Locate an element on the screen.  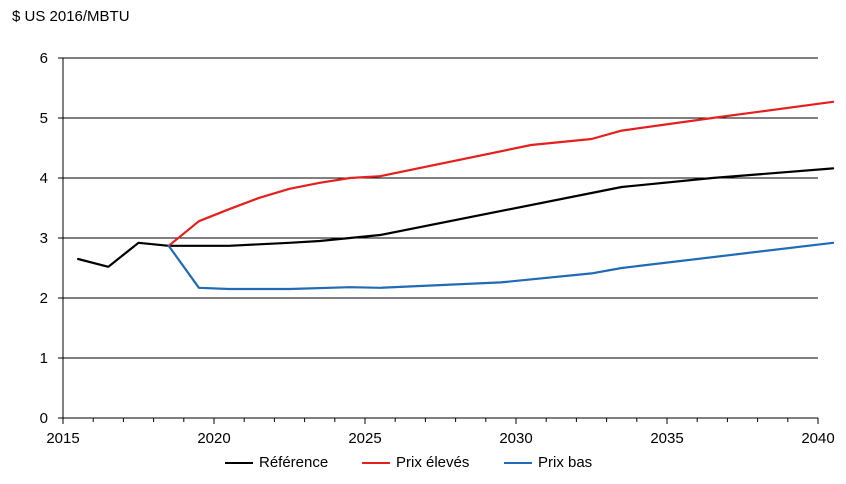
y-tick-label-1: 1 is located at coordinates (44, 358).